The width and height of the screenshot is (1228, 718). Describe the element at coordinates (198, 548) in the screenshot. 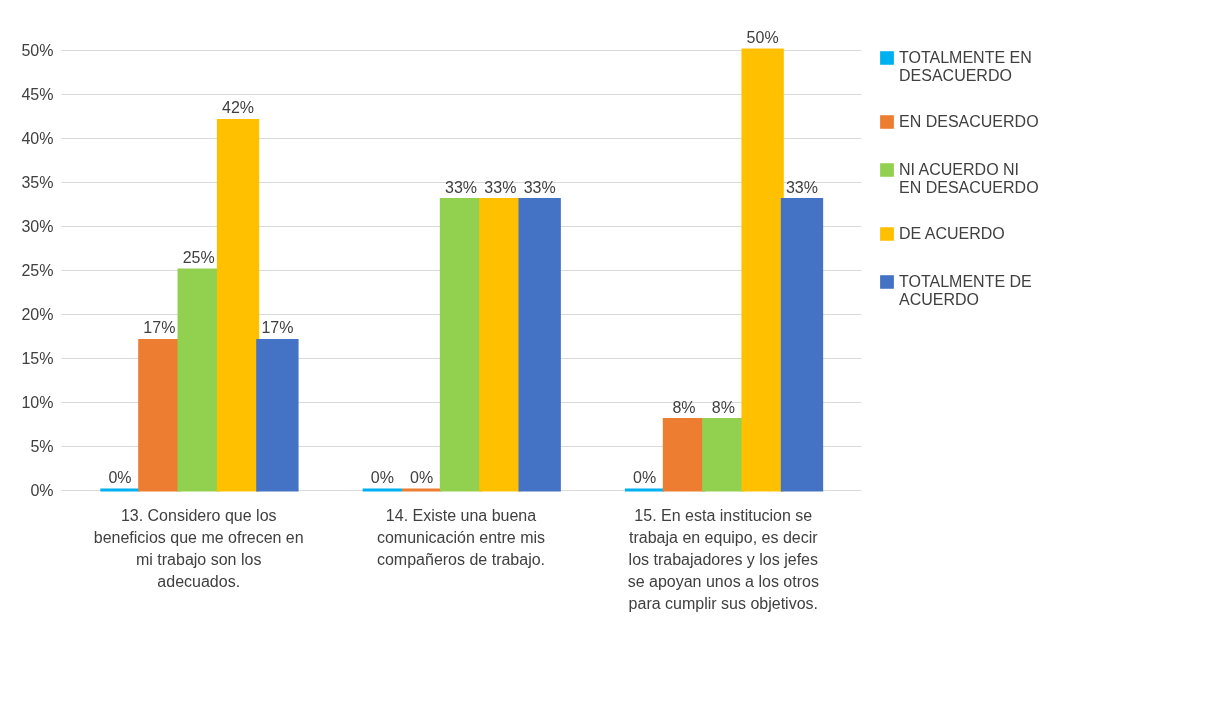

I see `x-tick-label: 13. Considero que los beneficios que me ofrecen en mi trabajo son los adecuados.` at that location.